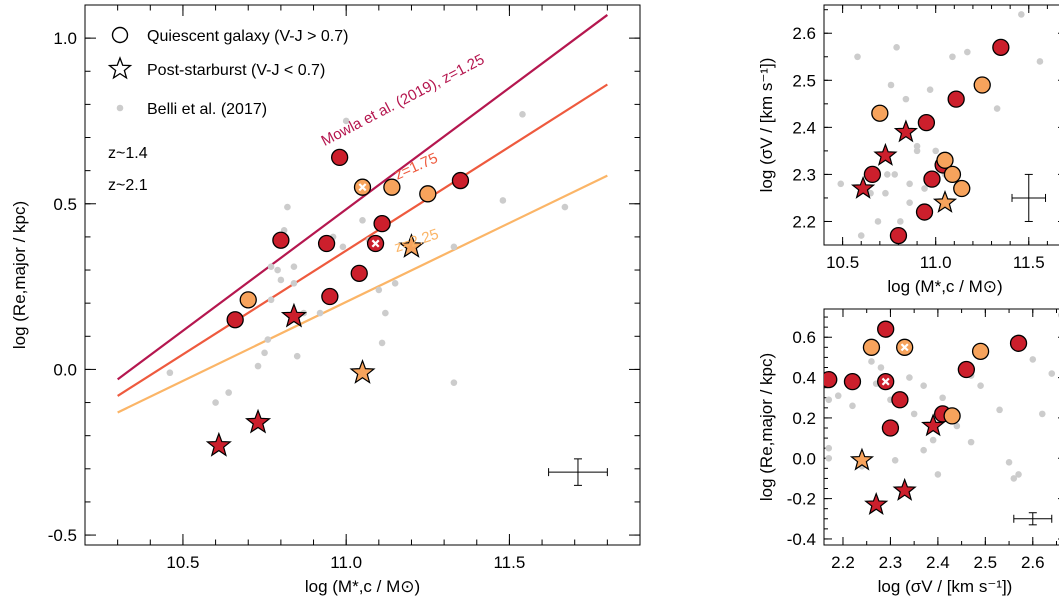 The image size is (1059, 609). I want to click on x-tick-label: 11.0, so click(346, 562).